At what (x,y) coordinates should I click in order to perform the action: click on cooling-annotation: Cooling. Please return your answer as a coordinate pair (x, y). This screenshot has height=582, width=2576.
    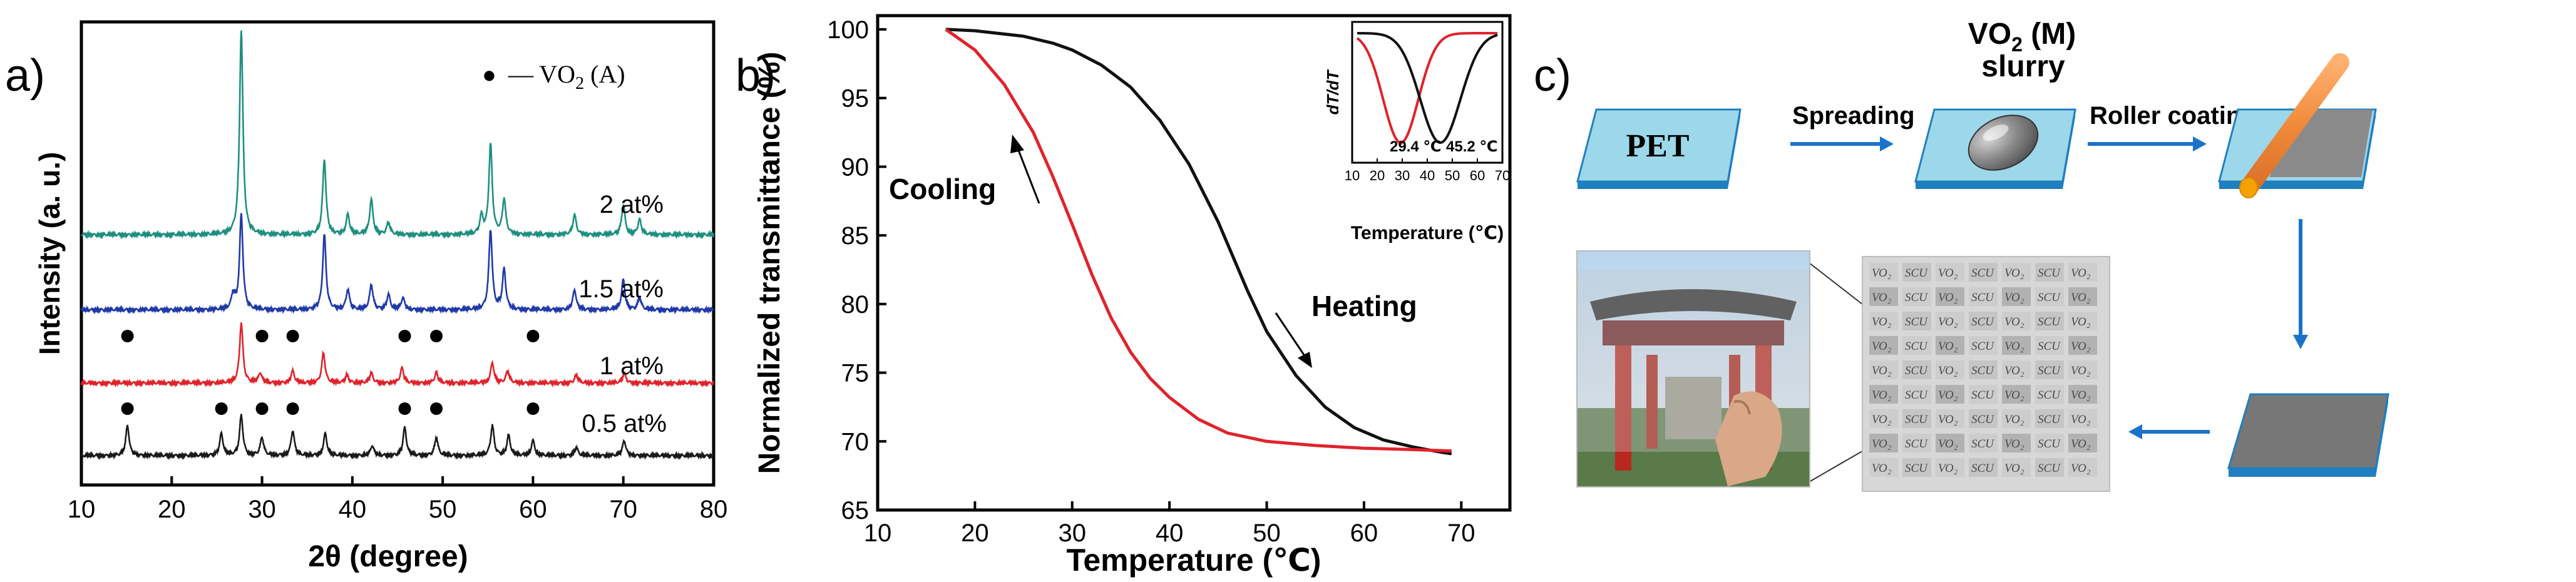
    Looking at the image, I should click on (964, 170).